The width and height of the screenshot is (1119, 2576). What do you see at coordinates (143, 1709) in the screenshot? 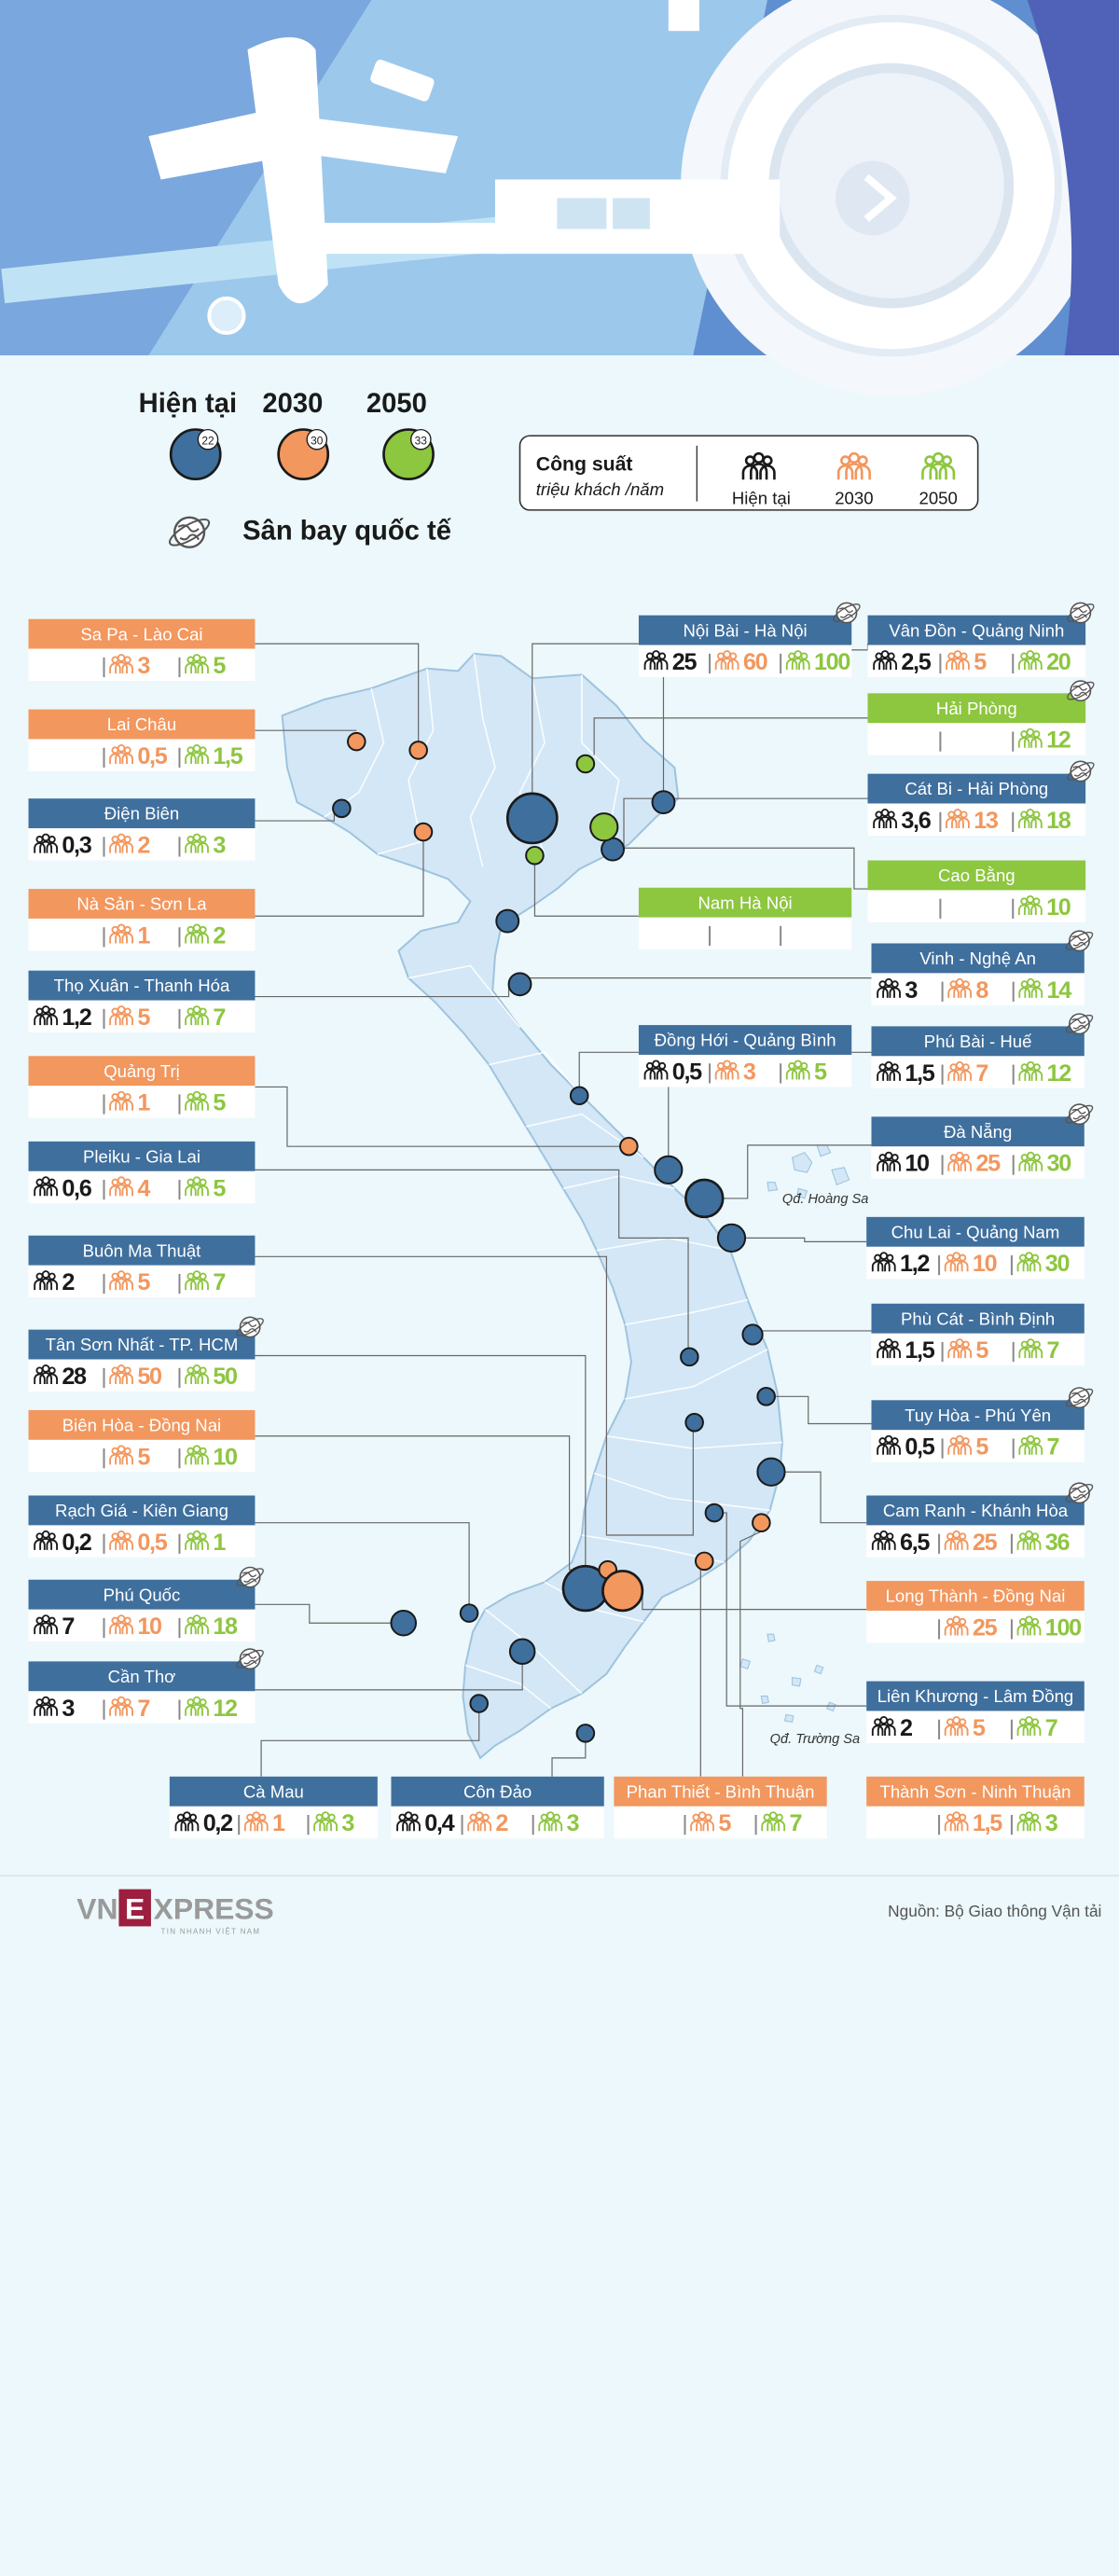
I see `capacity-value: 7` at bounding box center [143, 1709].